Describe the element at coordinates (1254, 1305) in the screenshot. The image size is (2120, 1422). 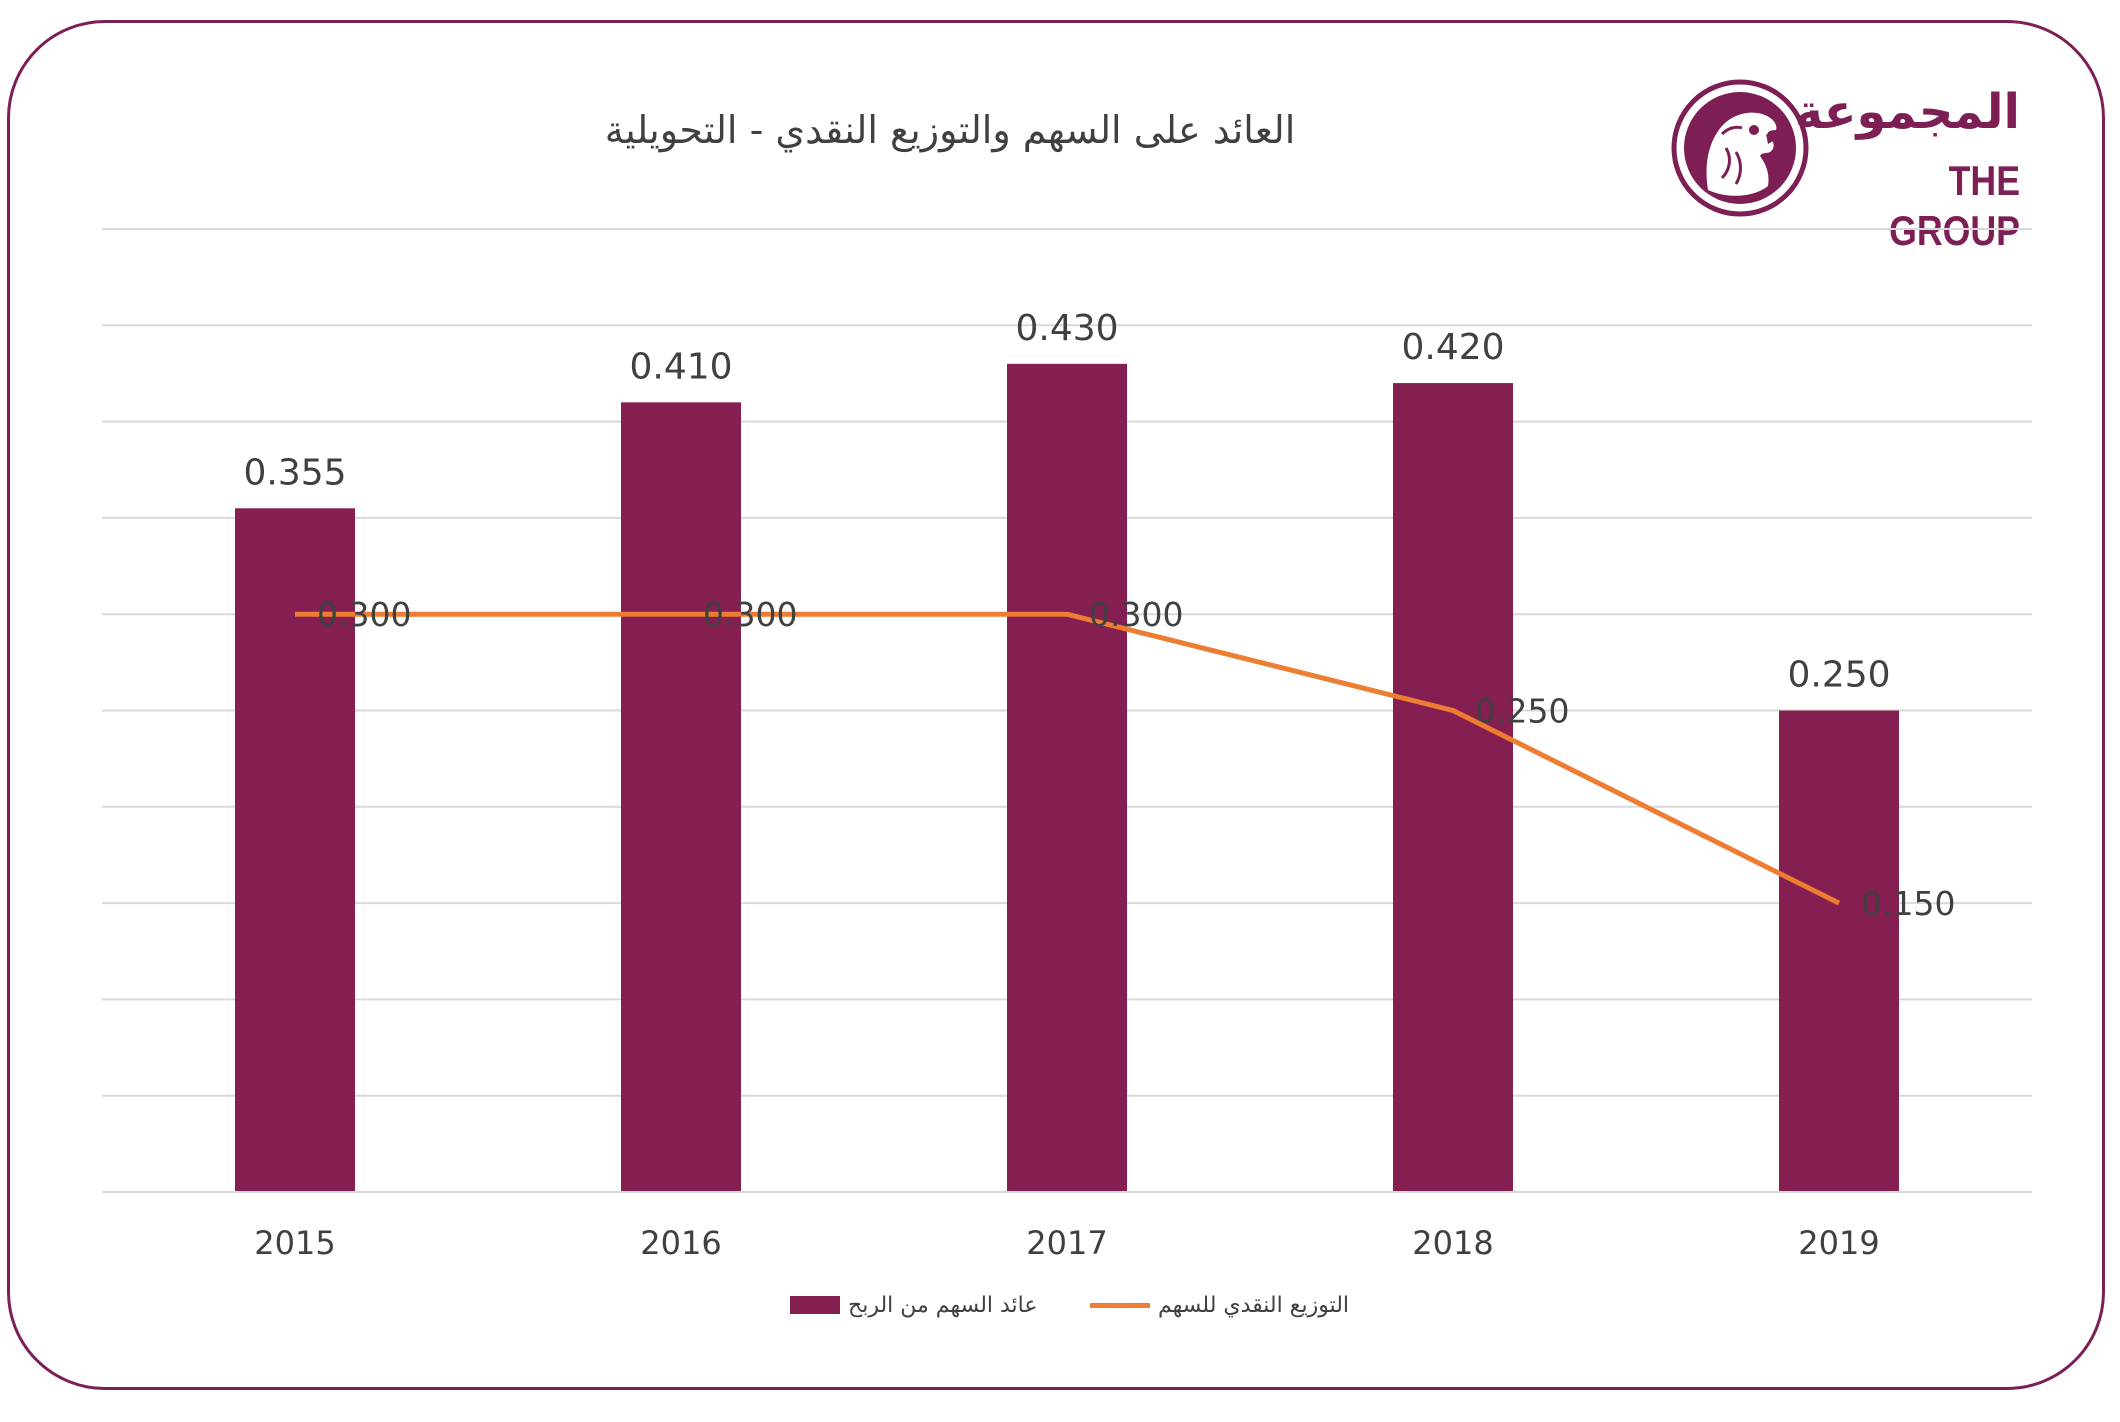
I see `legend-line-label: التوزيع النقدي للسهم` at that location.